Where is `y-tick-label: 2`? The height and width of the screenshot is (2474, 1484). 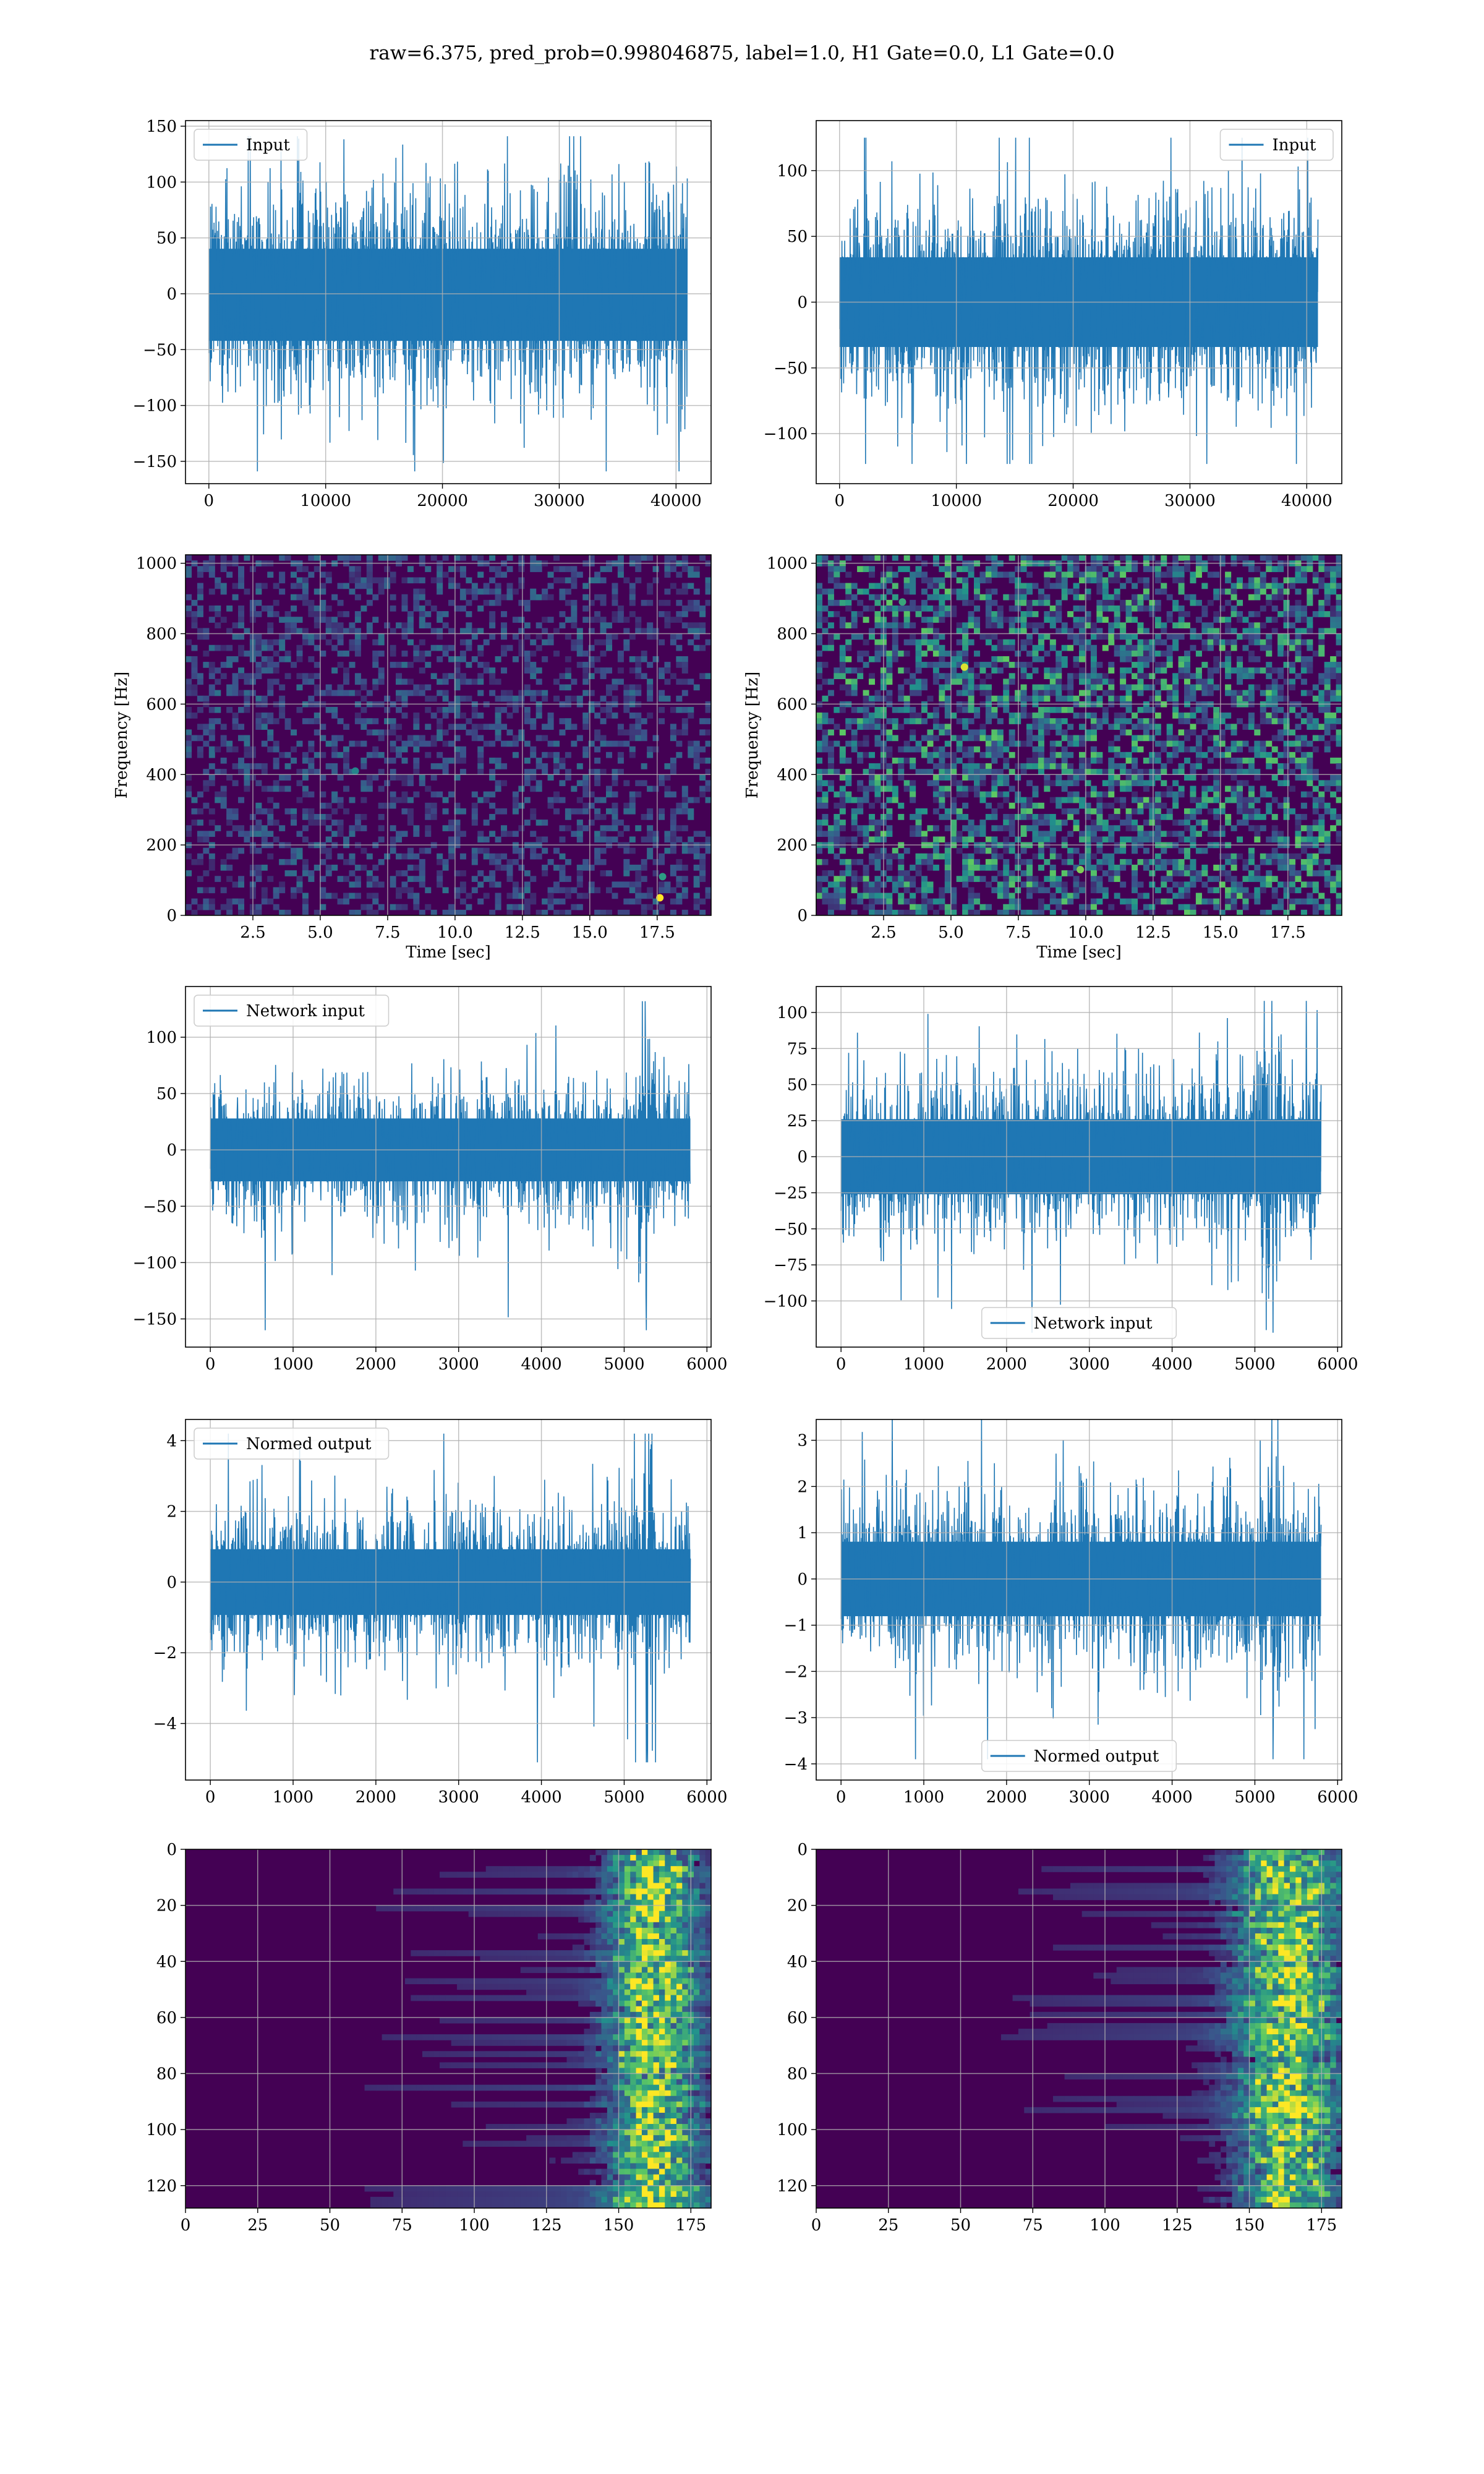
y-tick-label: 2 is located at coordinates (171, 1512).